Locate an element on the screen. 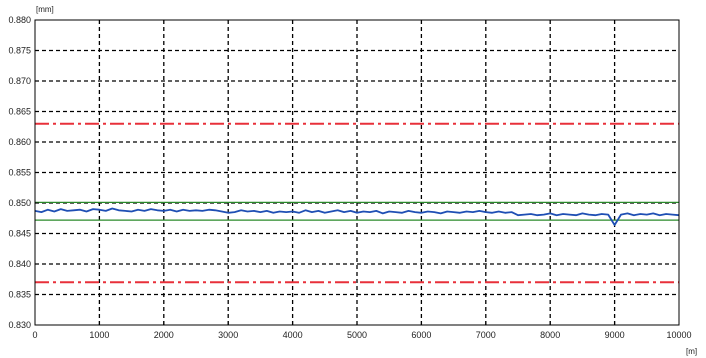 This screenshot has width=706, height=358. y-axis-unit-label: [mm] is located at coordinates (45, 9).